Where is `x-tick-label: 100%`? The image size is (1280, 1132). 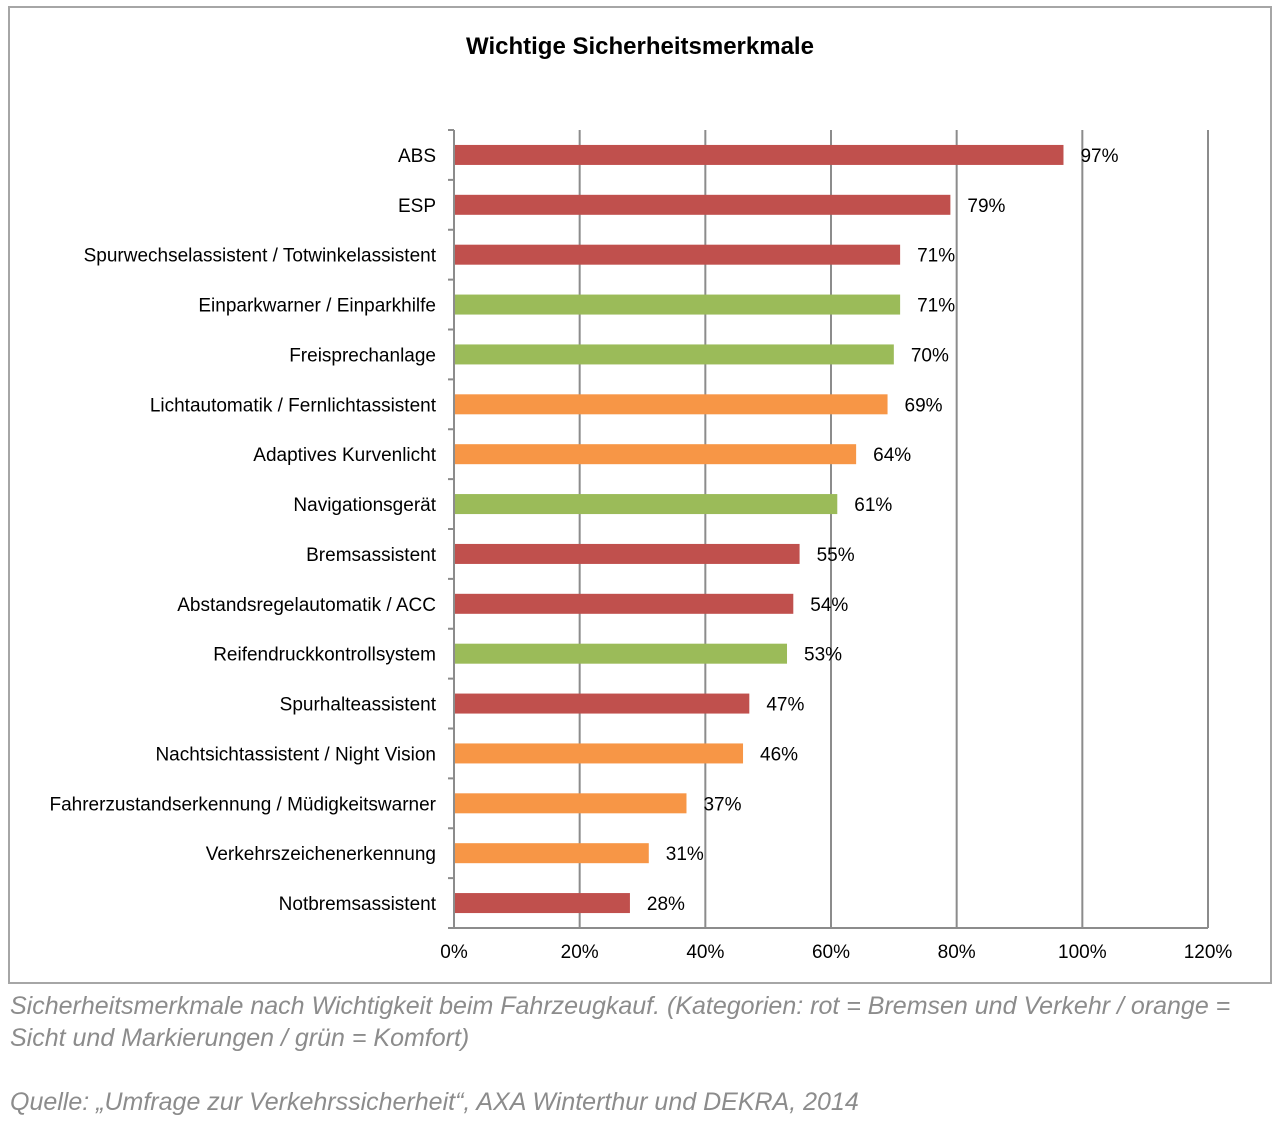 x-tick-label: 100% is located at coordinates (1082, 952).